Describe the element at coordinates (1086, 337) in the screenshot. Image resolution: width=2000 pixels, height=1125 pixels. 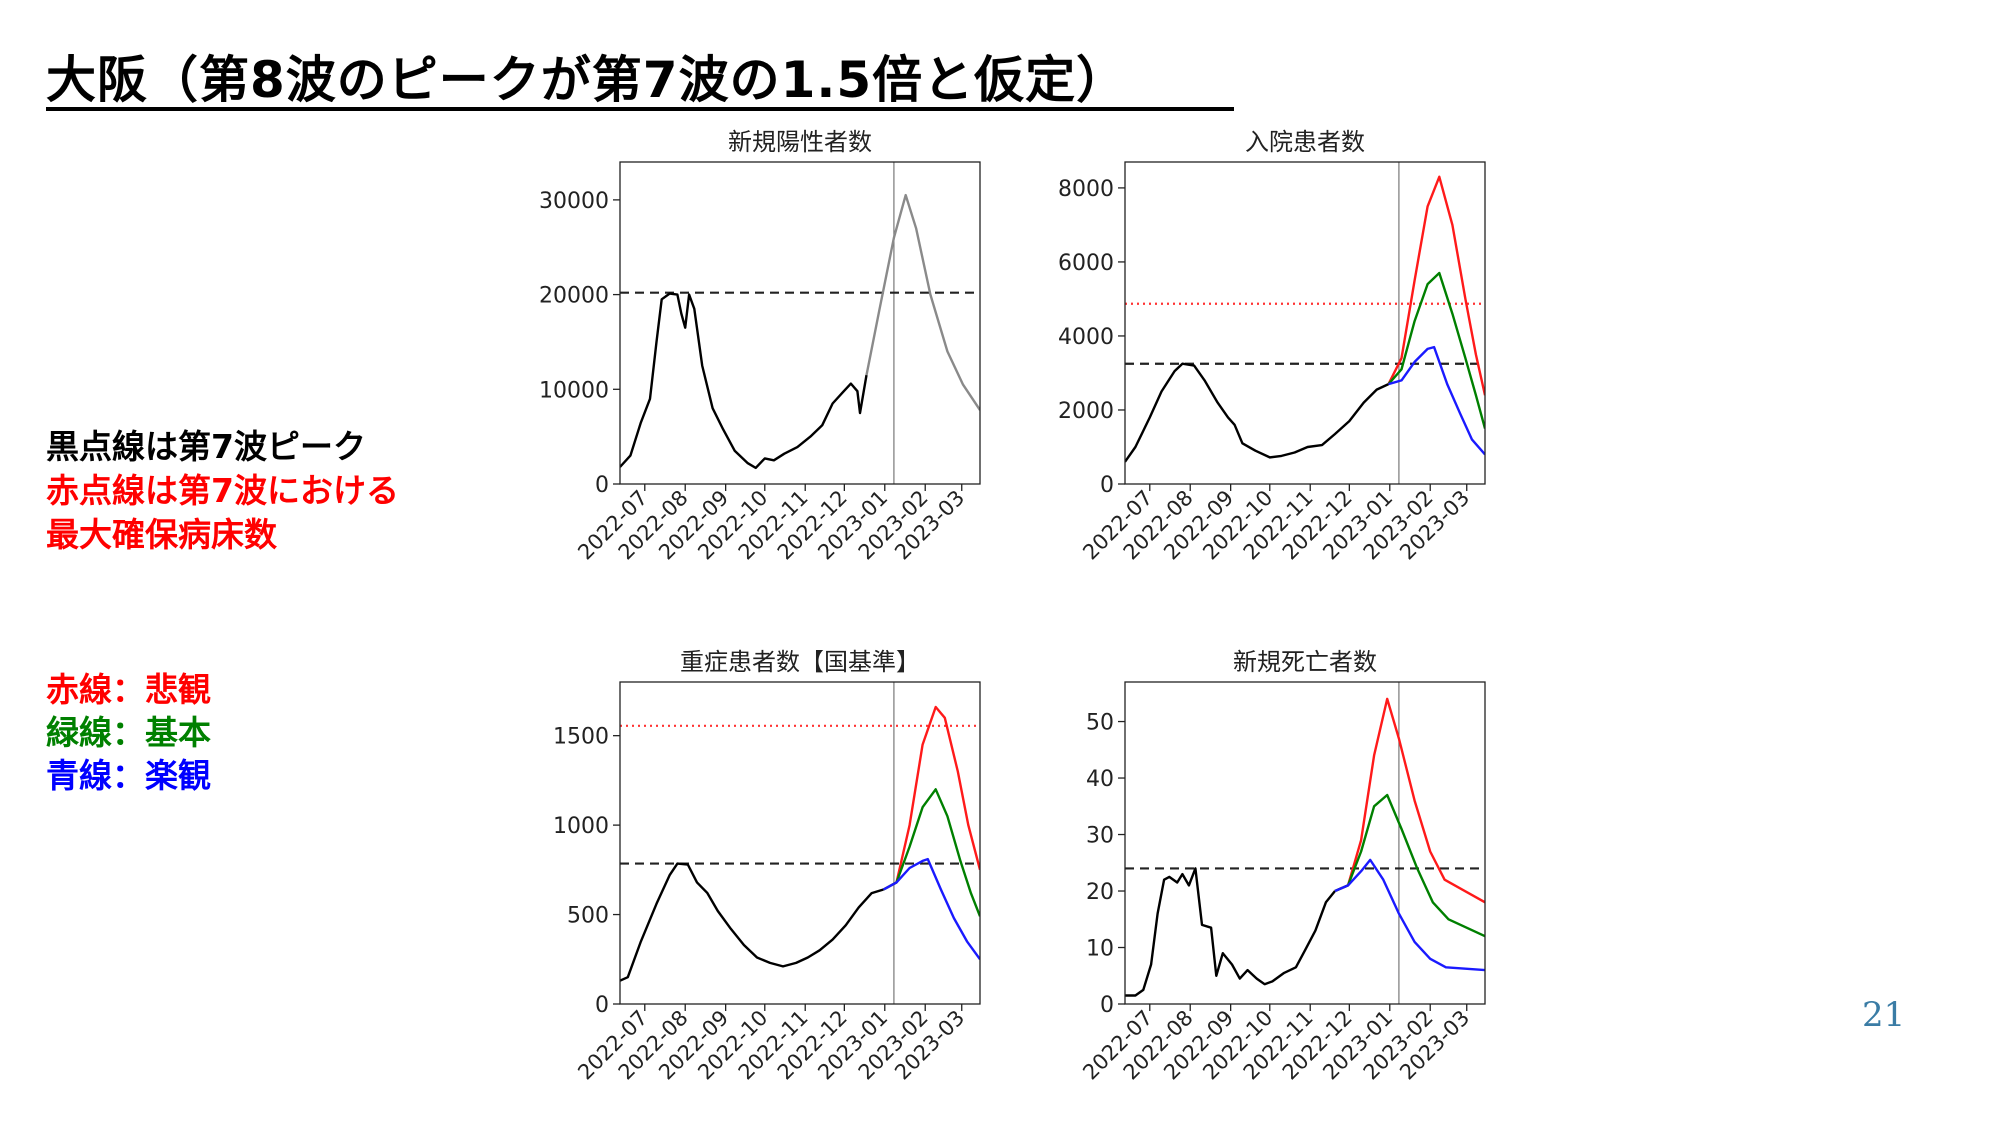
I see `y-tick-label: 4000` at that location.